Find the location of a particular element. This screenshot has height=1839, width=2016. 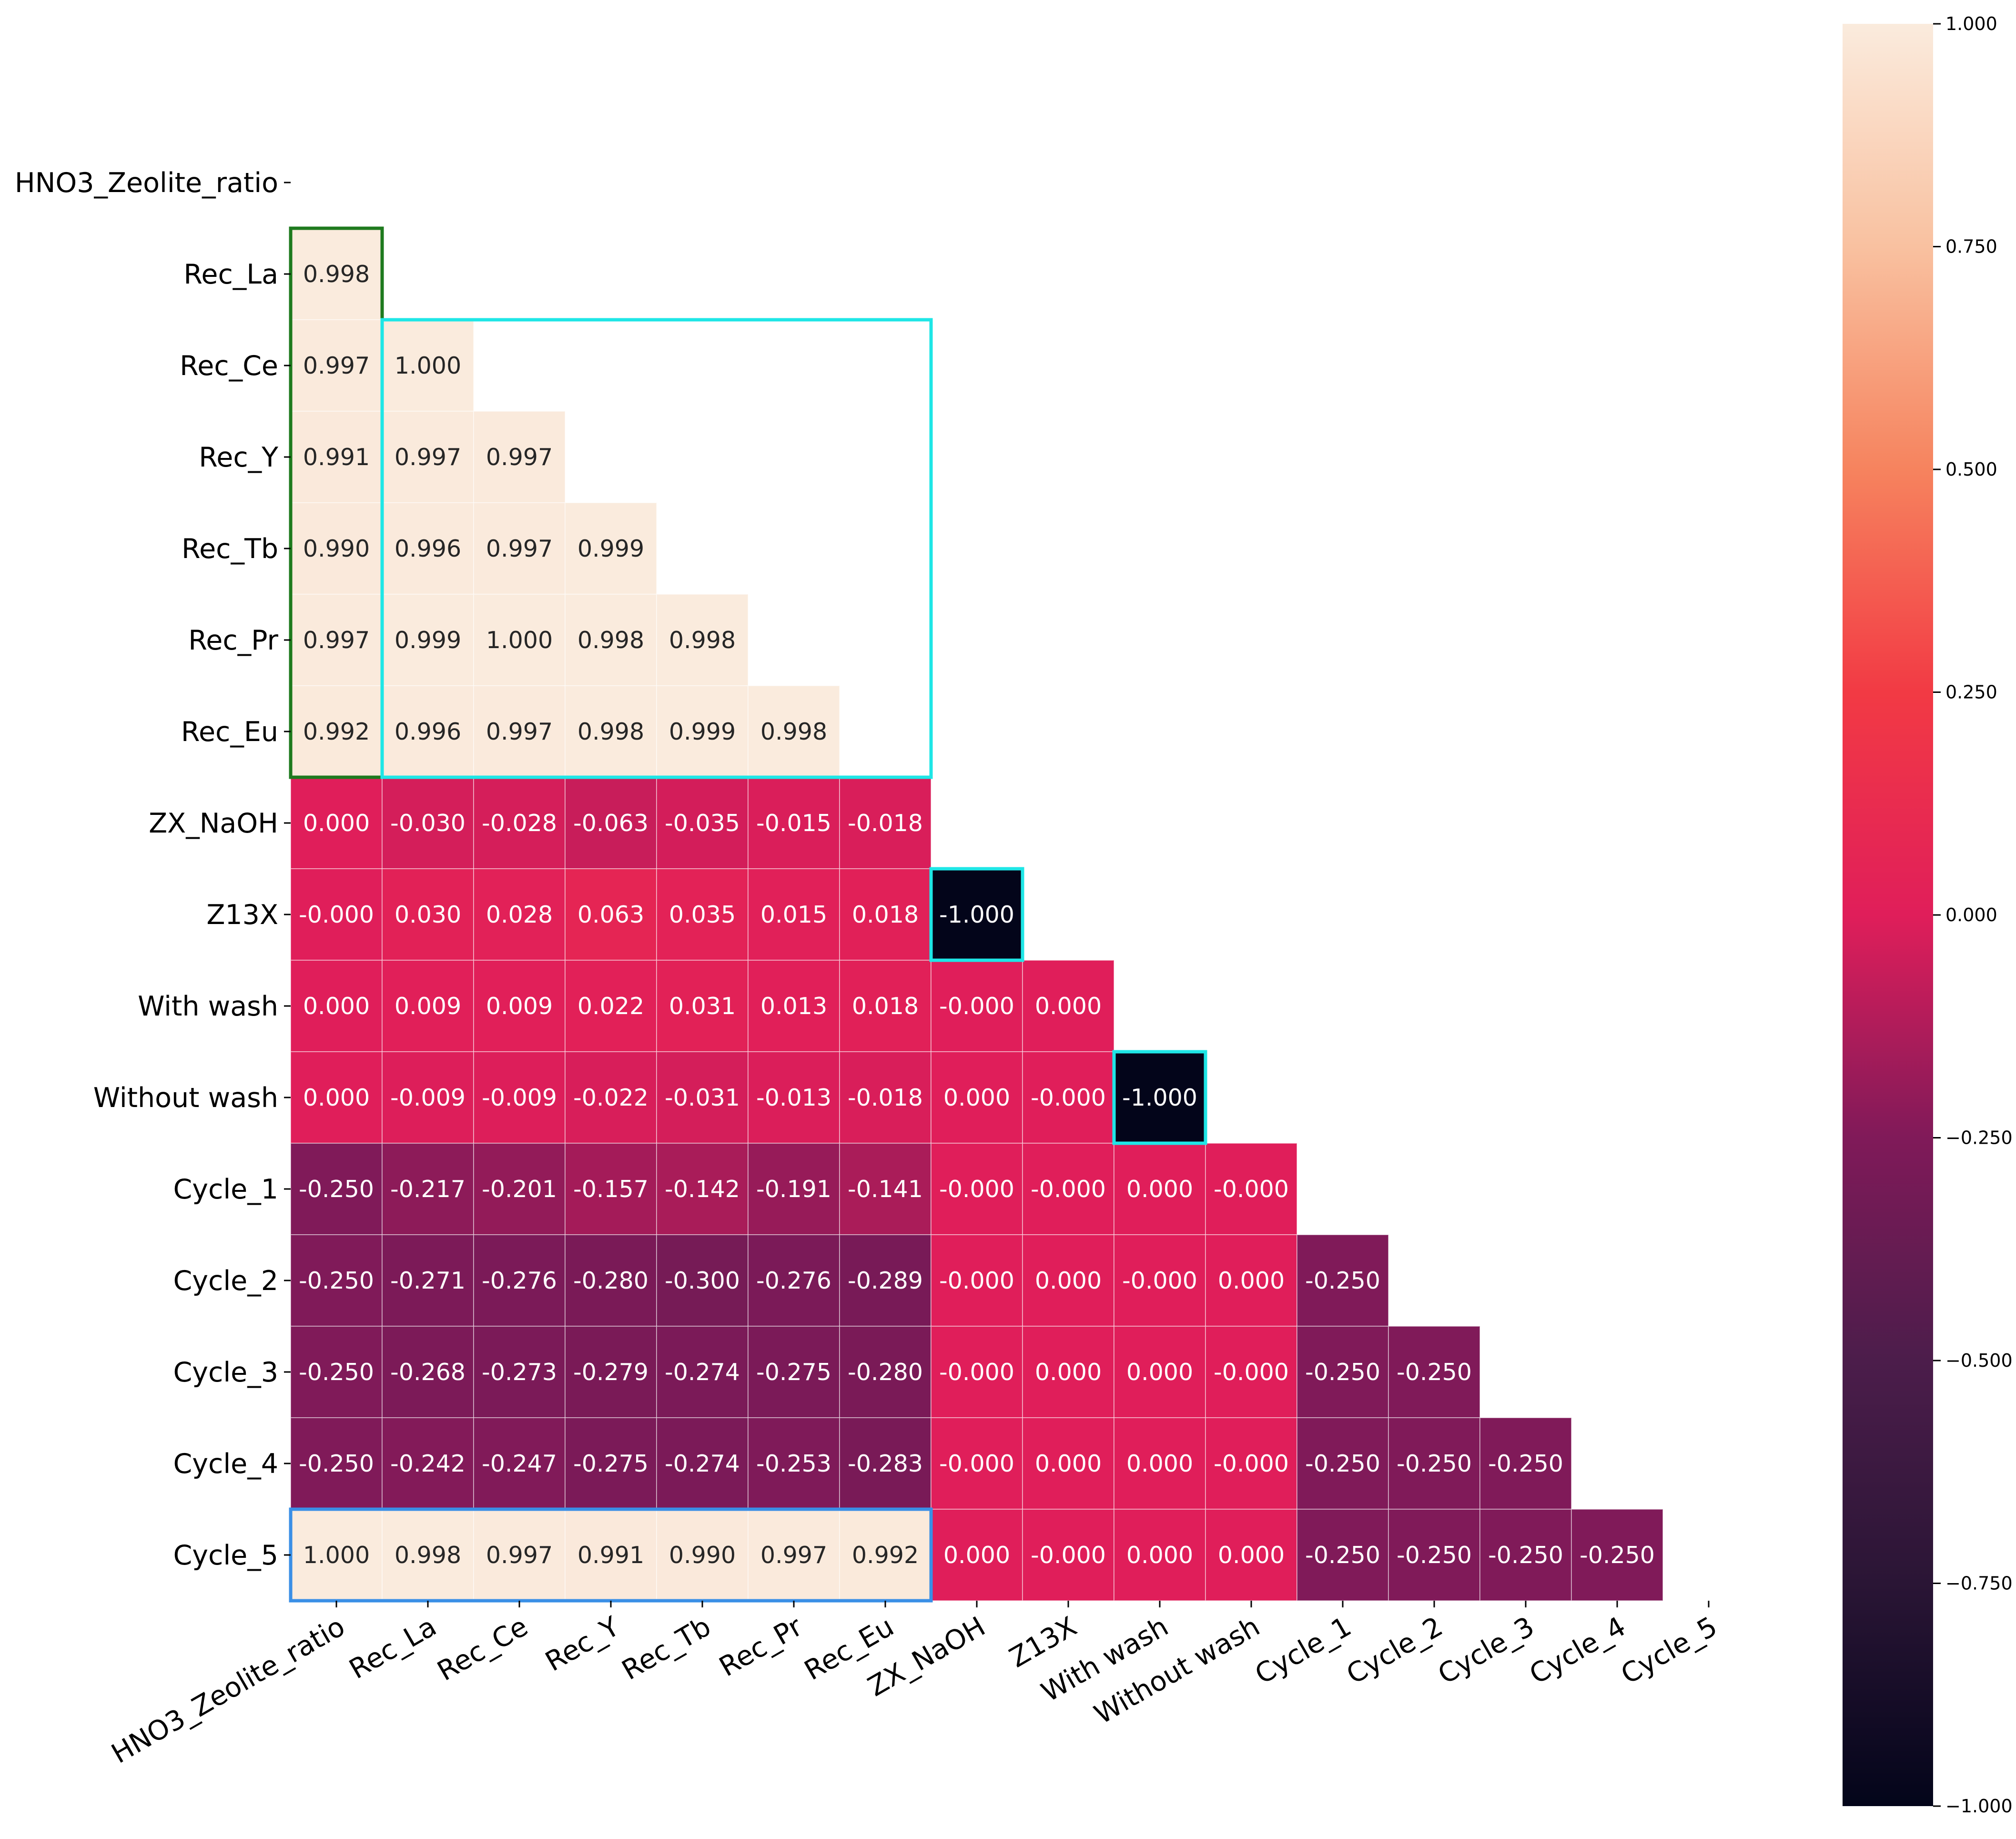

cell-value-label: 0.018 is located at coordinates (885, 914).